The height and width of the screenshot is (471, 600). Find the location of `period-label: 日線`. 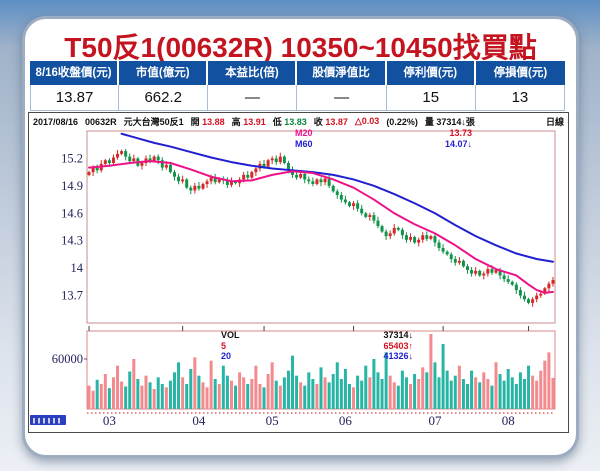

period-label: 日線 is located at coordinates (554, 122).